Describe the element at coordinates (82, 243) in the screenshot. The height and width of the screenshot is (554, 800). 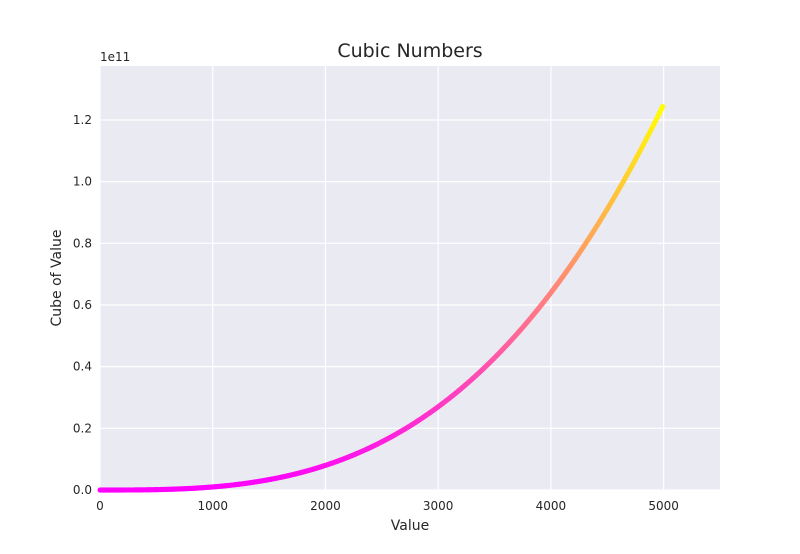
I see `y-tick-label: 0.8` at that location.